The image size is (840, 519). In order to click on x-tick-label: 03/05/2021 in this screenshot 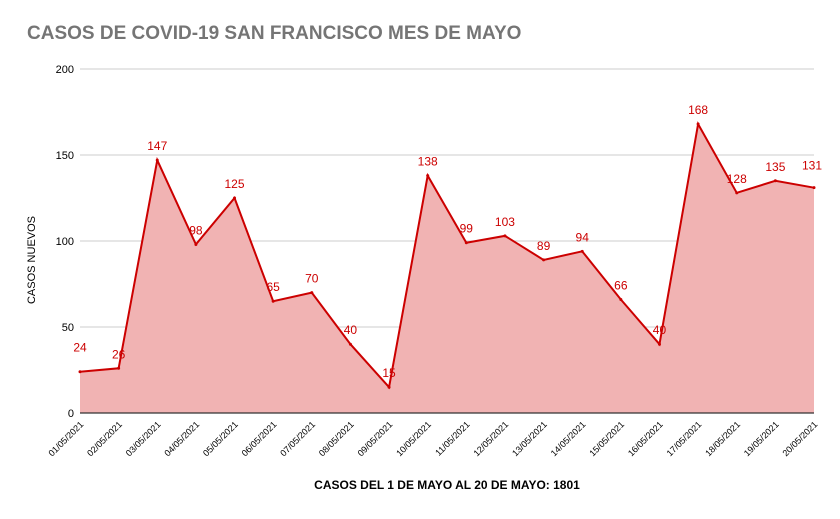, I will do `click(143, 438)`.